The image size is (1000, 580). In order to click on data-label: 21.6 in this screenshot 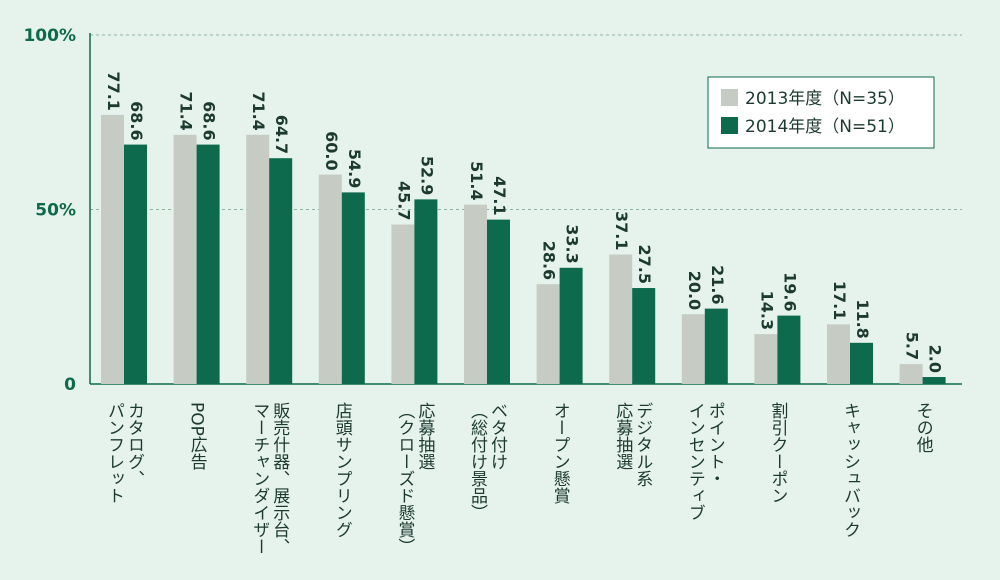, I will do `click(717, 284)`.